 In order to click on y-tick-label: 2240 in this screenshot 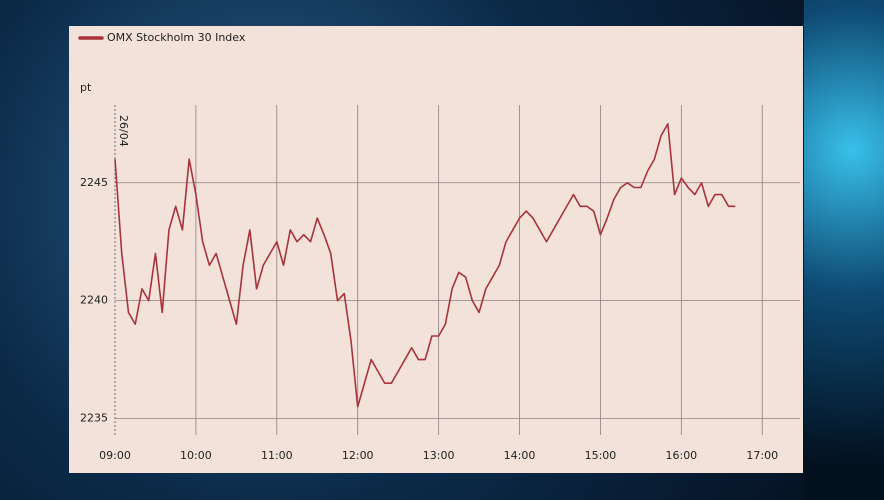, I will do `click(94, 300)`.